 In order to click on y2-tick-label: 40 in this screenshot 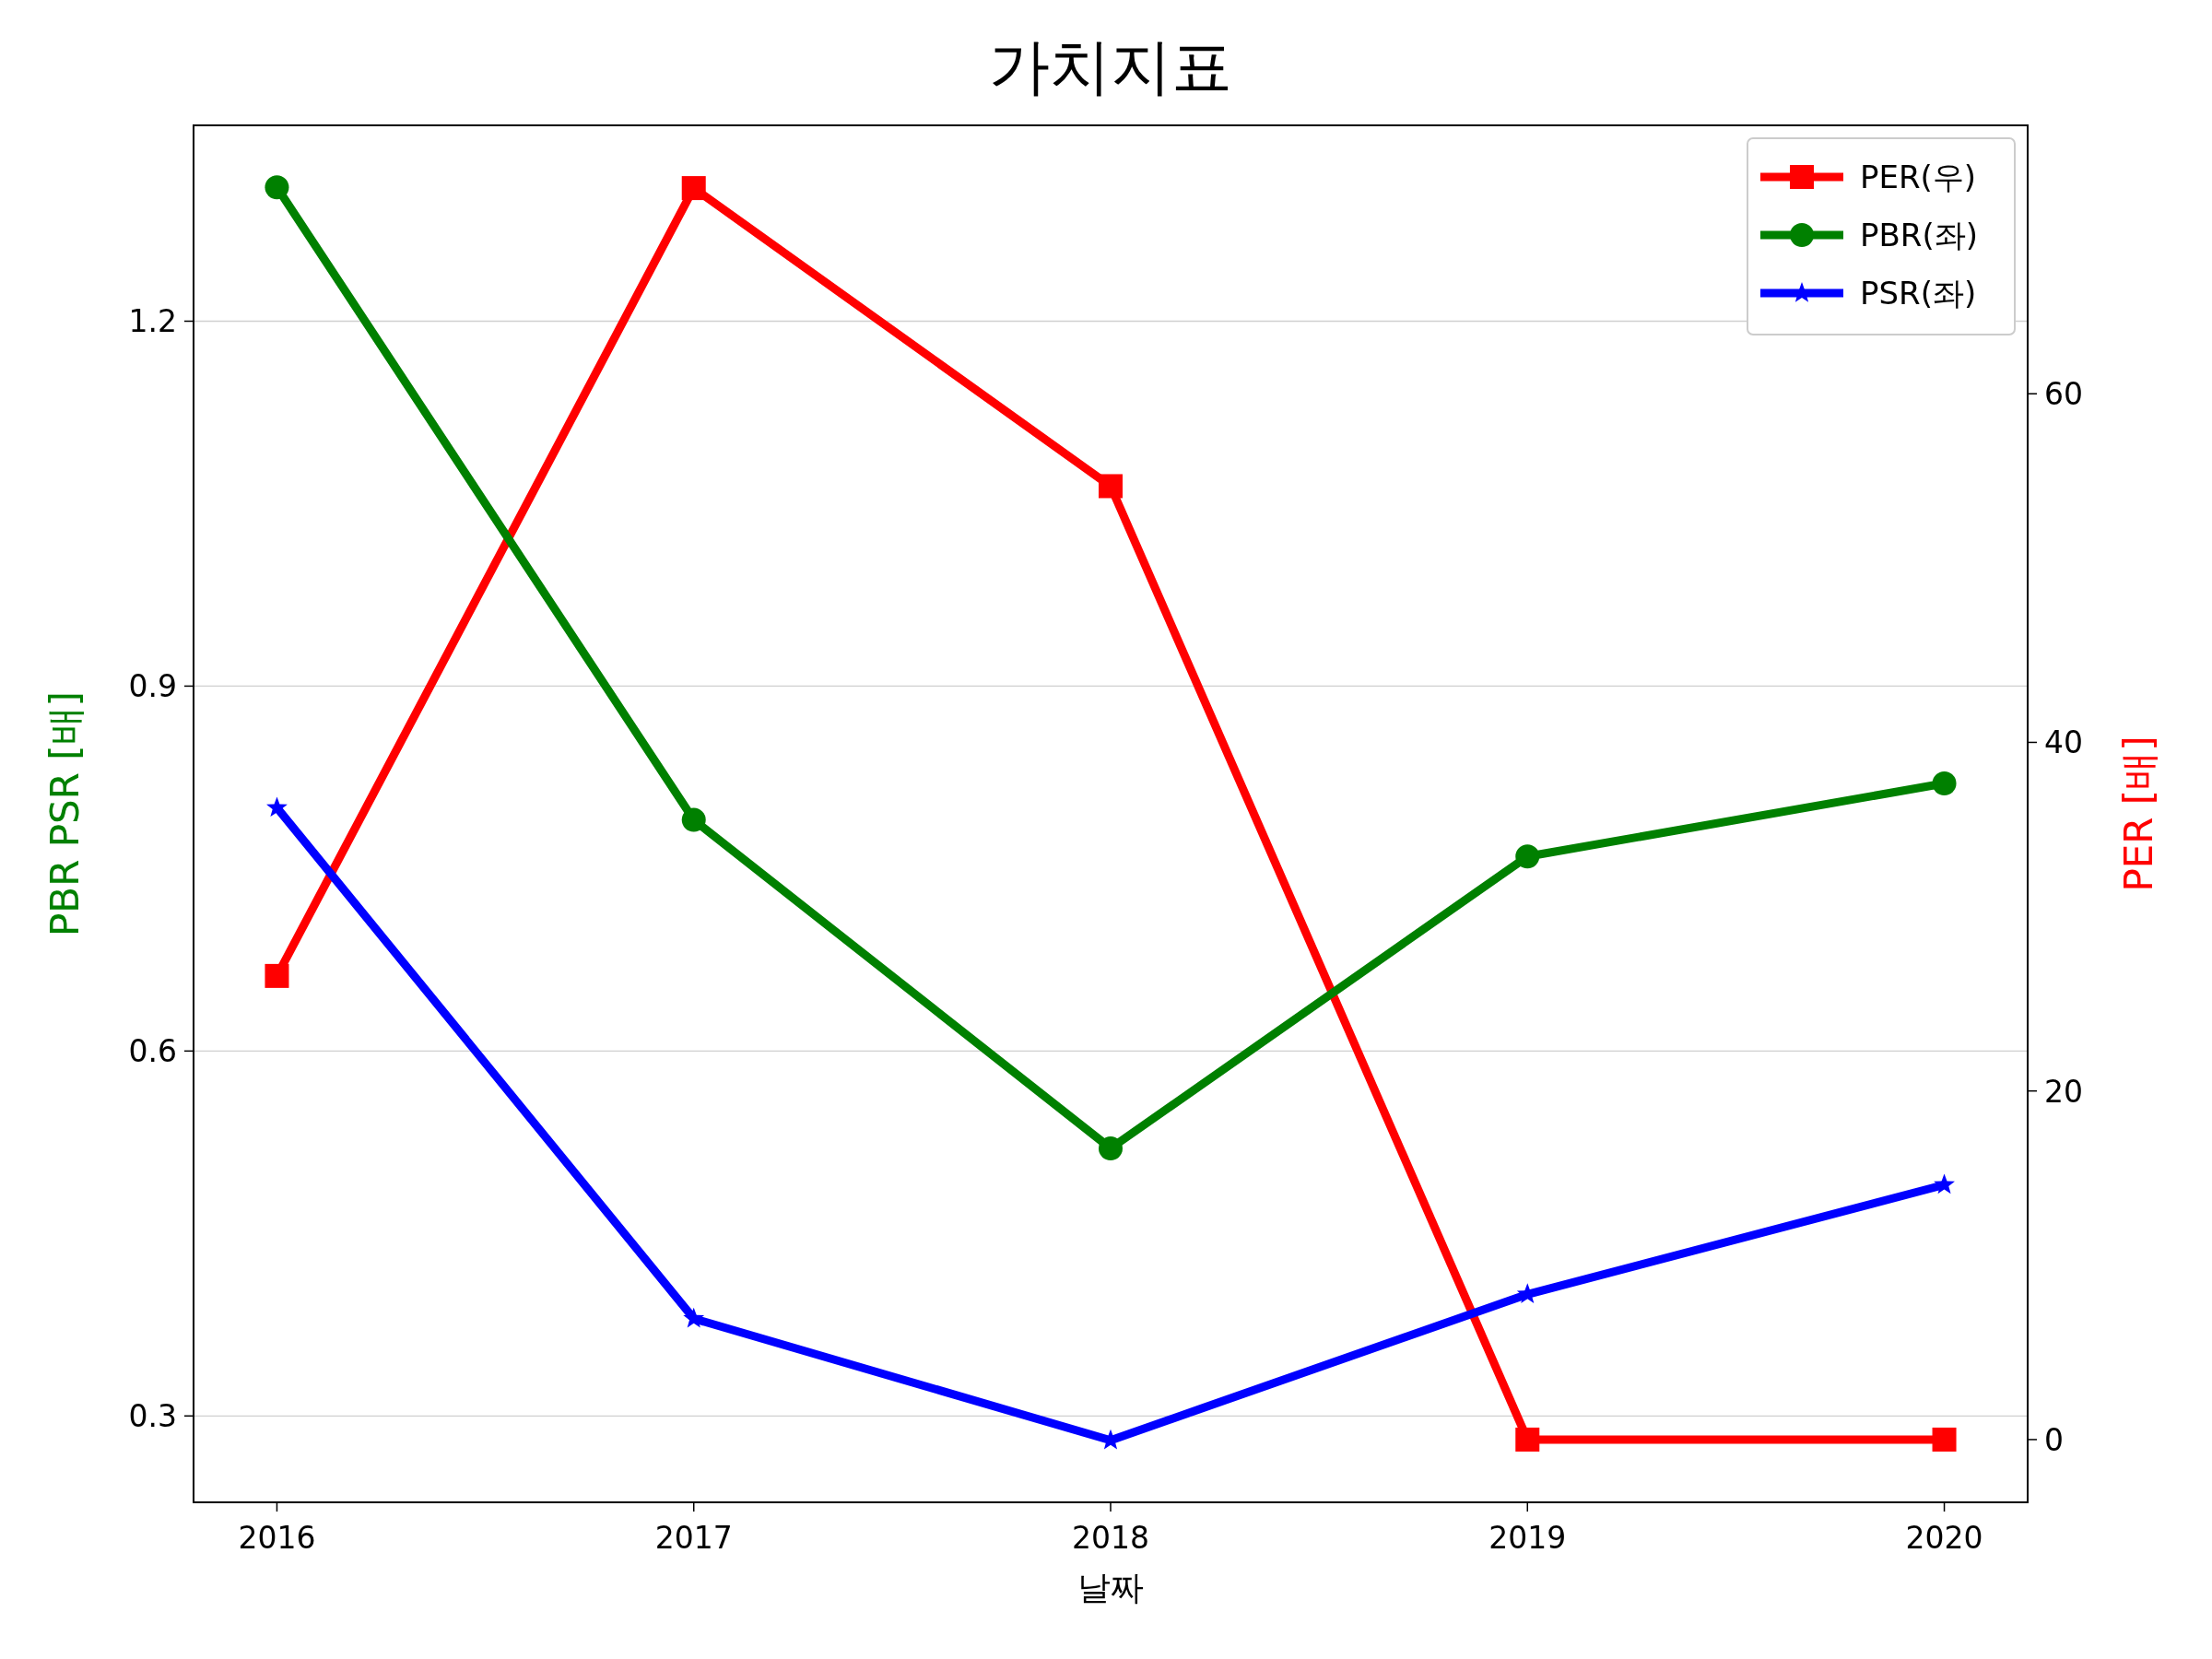, I will do `click(2063, 742)`.